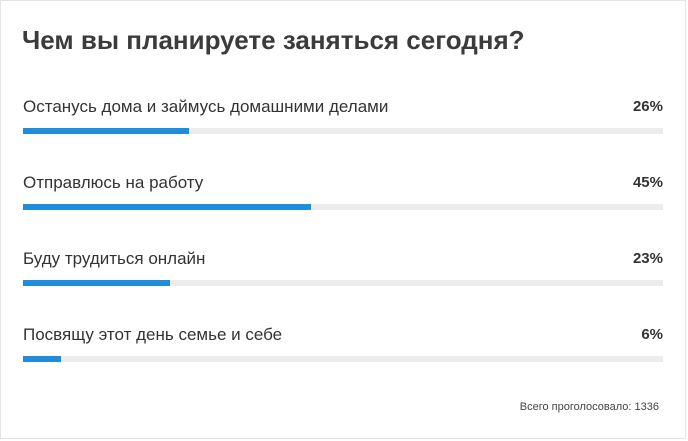  What do you see at coordinates (153, 334) in the screenshot?
I see `poll-option-label: Посвящу этот день семье и себе` at bounding box center [153, 334].